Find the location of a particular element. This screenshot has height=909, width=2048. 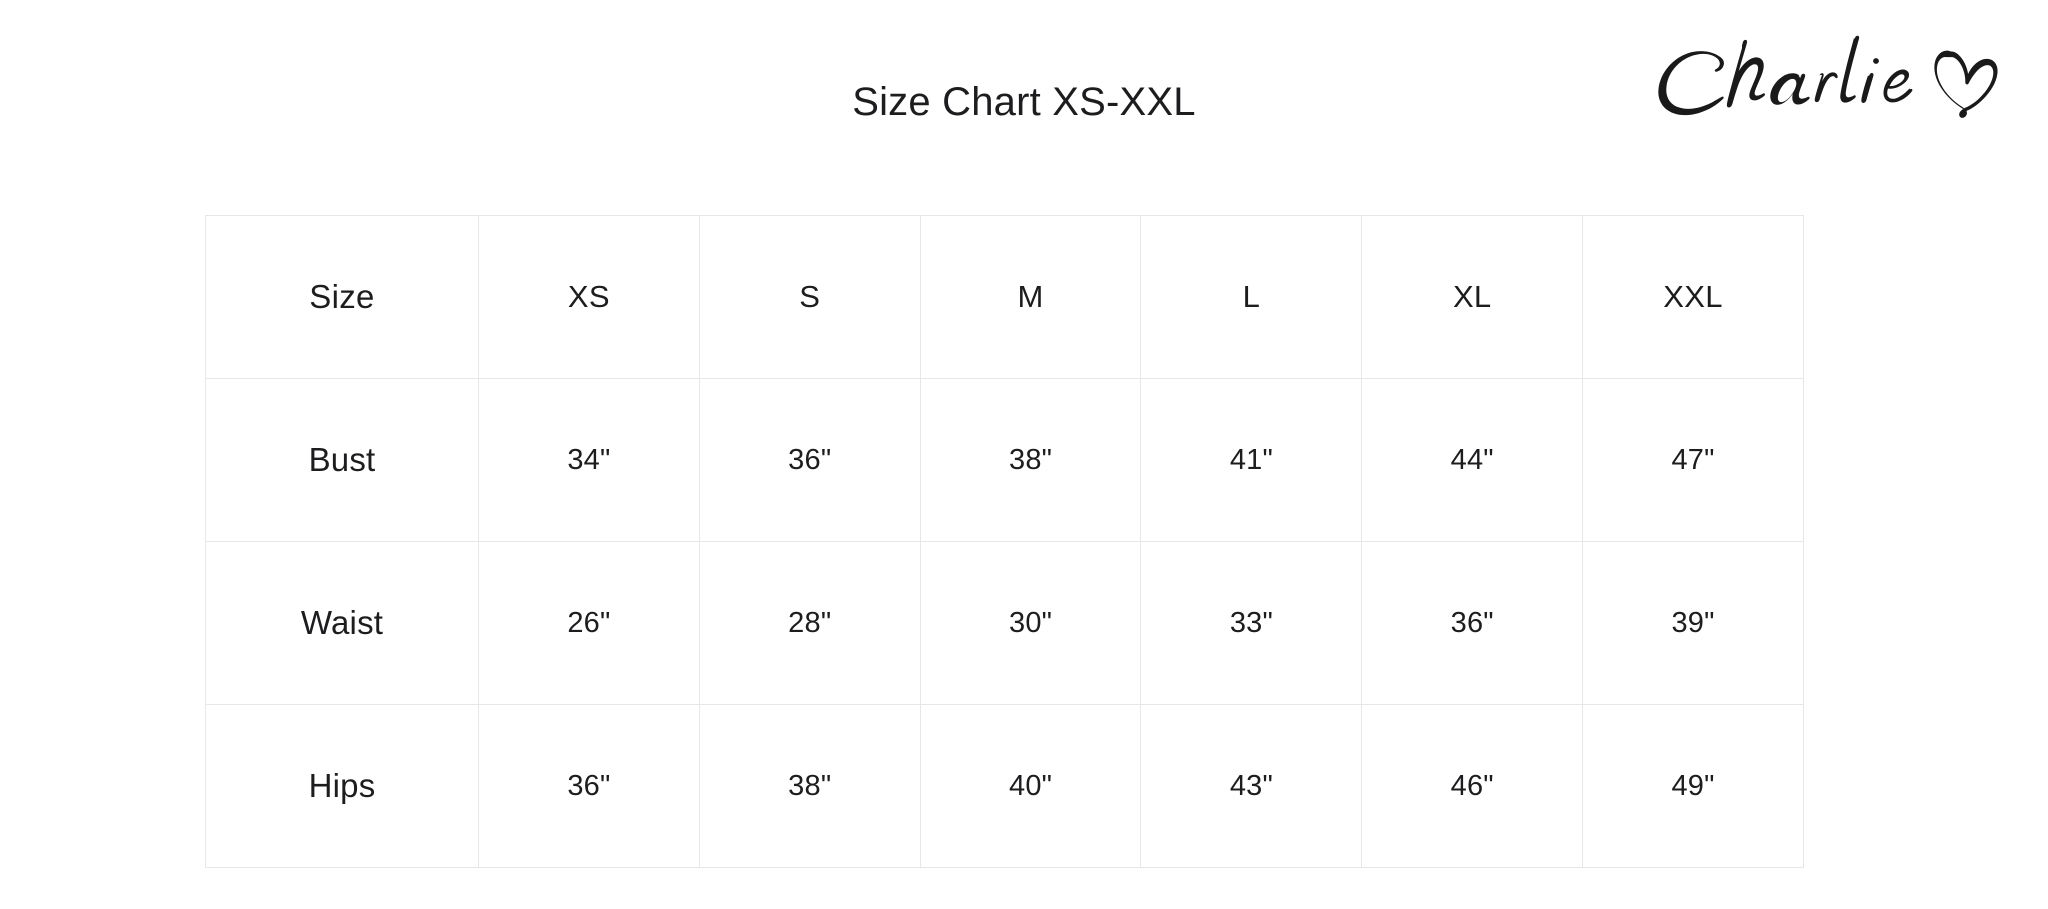

column-header-xl: XL is located at coordinates (1472, 297).